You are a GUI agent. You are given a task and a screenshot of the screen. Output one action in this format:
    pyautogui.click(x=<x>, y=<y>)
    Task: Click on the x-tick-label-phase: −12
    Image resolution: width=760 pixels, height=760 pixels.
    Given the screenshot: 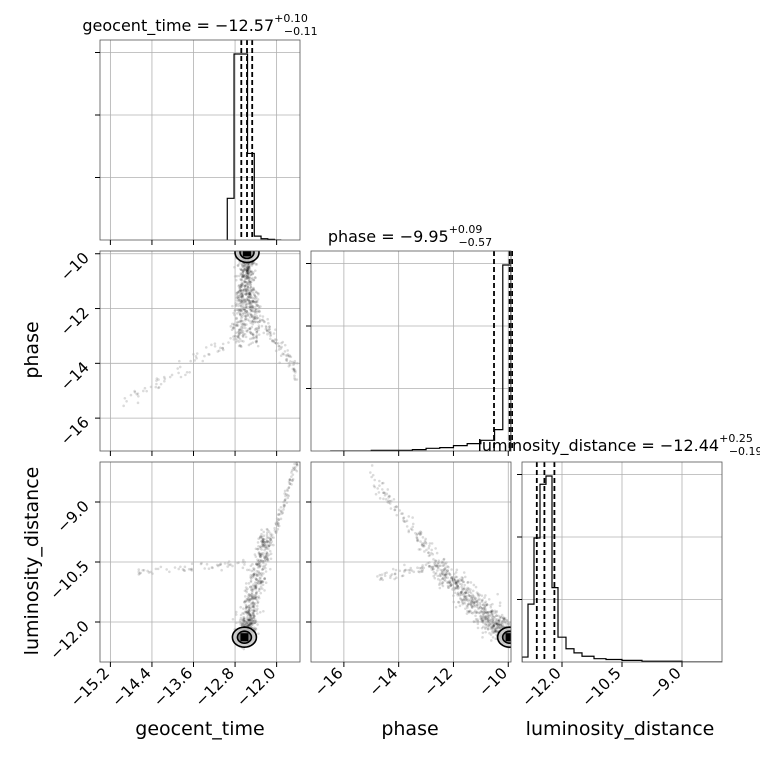 What is the action you would take?
    pyautogui.click(x=438, y=682)
    